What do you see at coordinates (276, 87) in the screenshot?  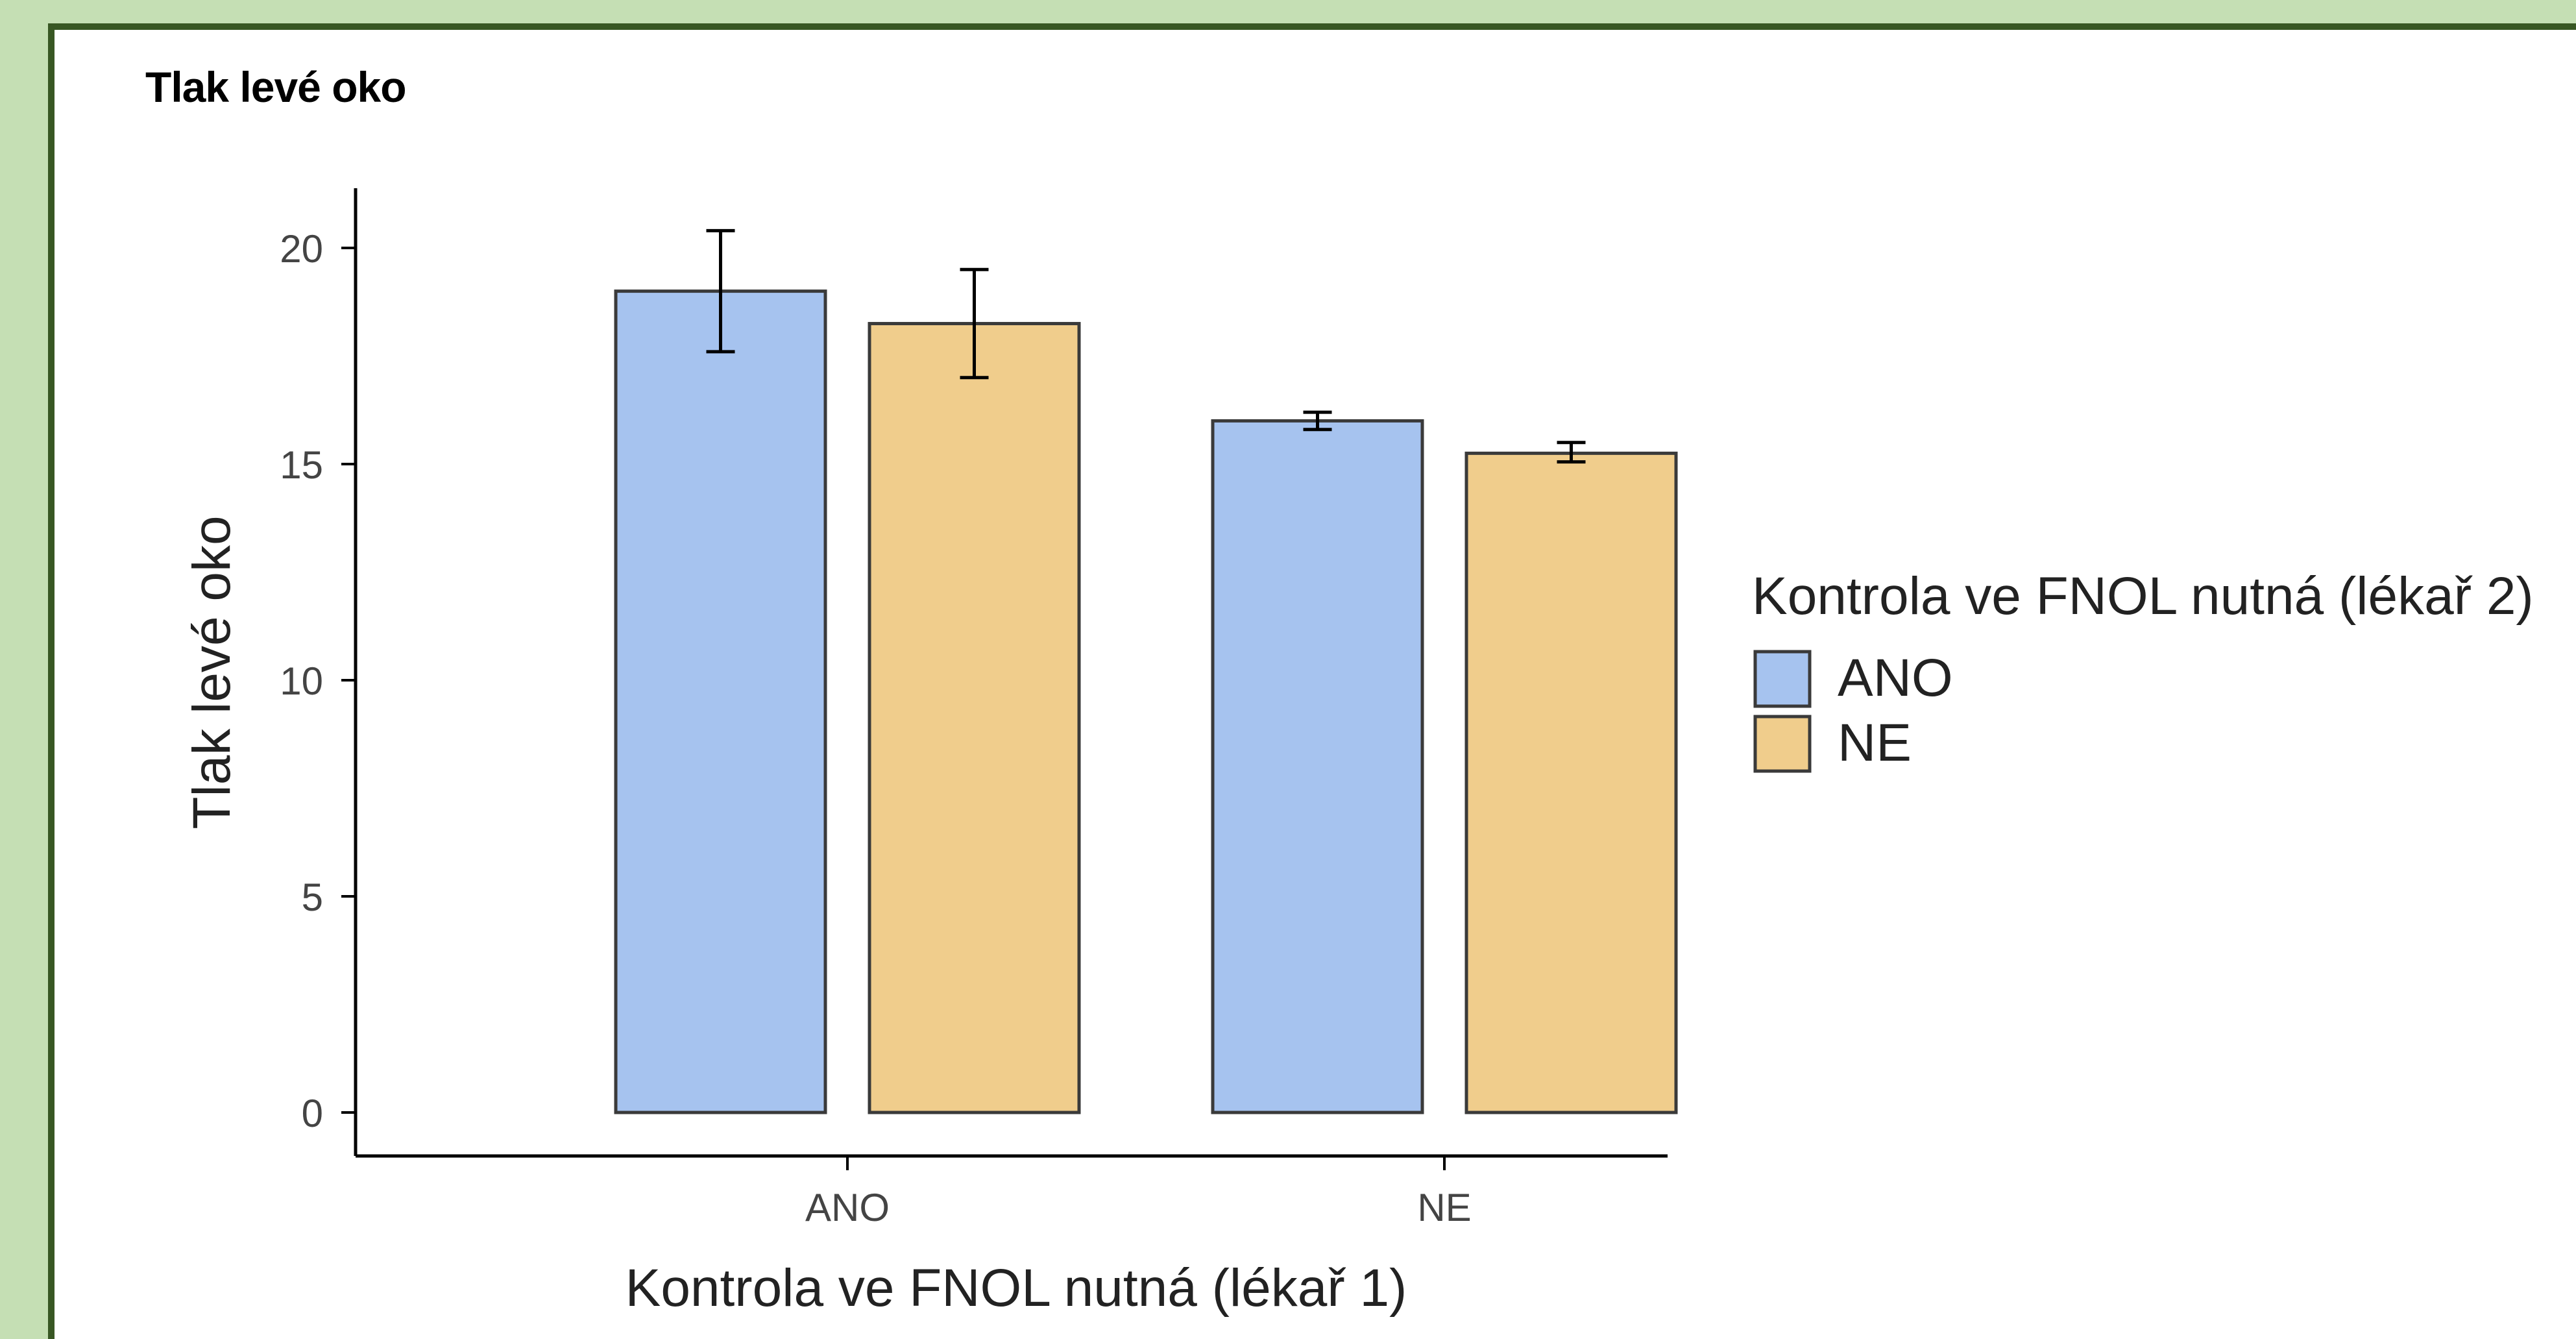 I see `panel-title: Tlak levé oko` at bounding box center [276, 87].